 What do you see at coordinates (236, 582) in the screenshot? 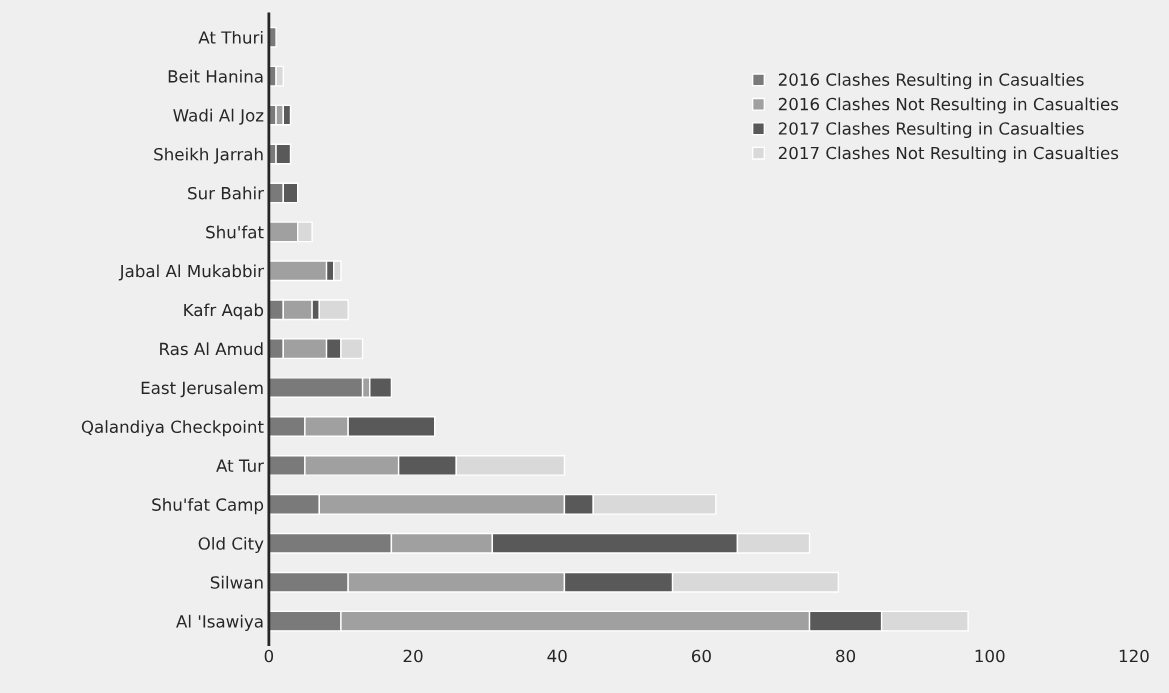
I see `y-tick-label: Silwan` at bounding box center [236, 582].